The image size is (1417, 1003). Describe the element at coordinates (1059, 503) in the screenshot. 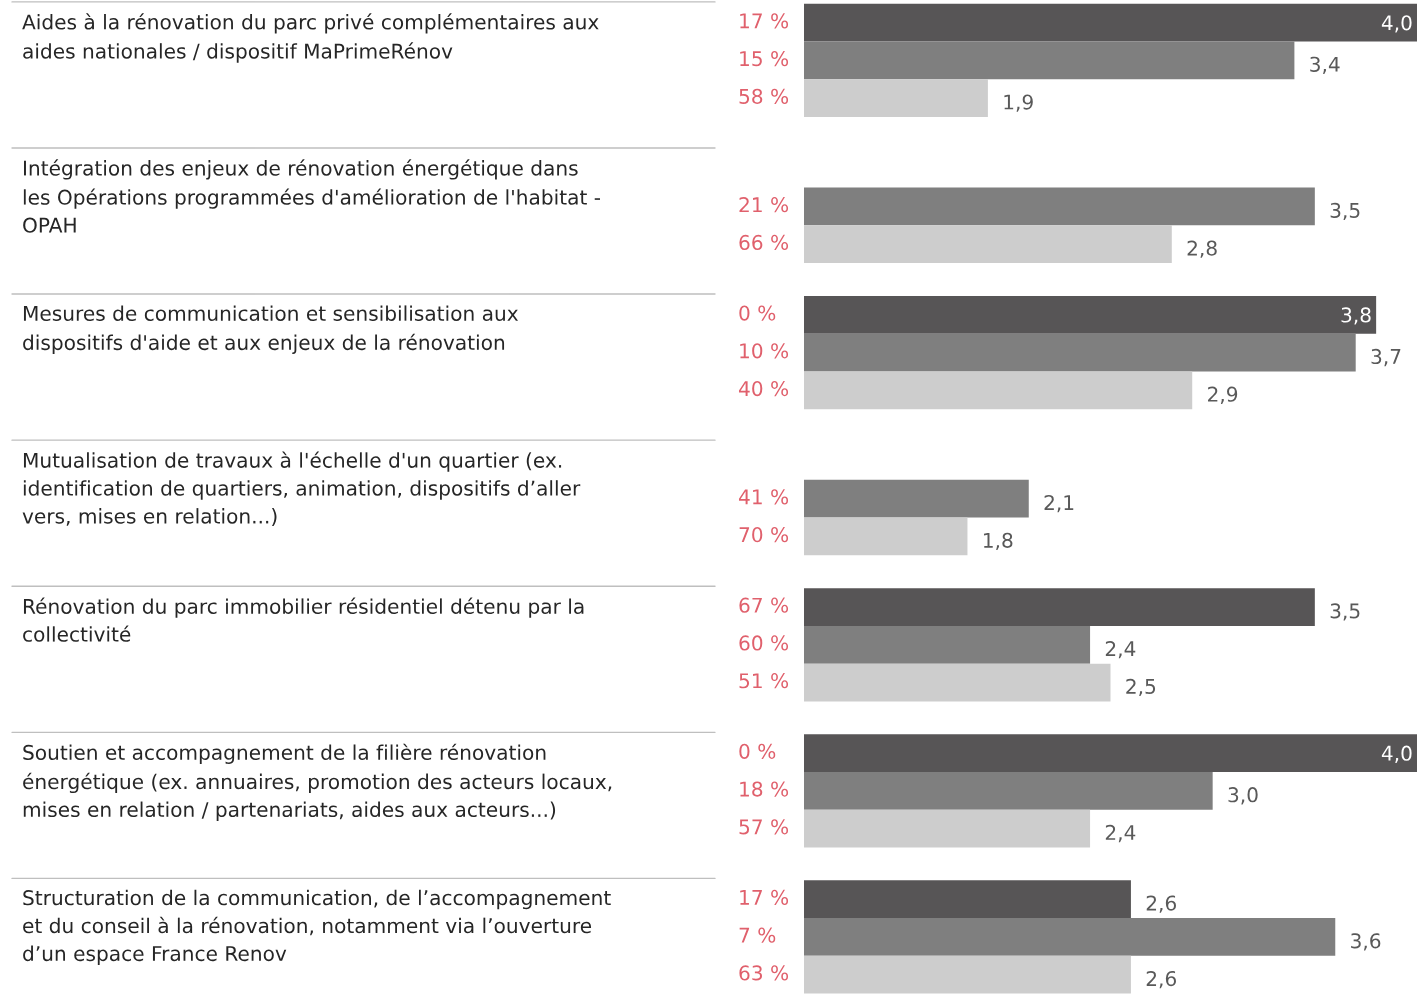

I see `data-label: 2,1` at that location.